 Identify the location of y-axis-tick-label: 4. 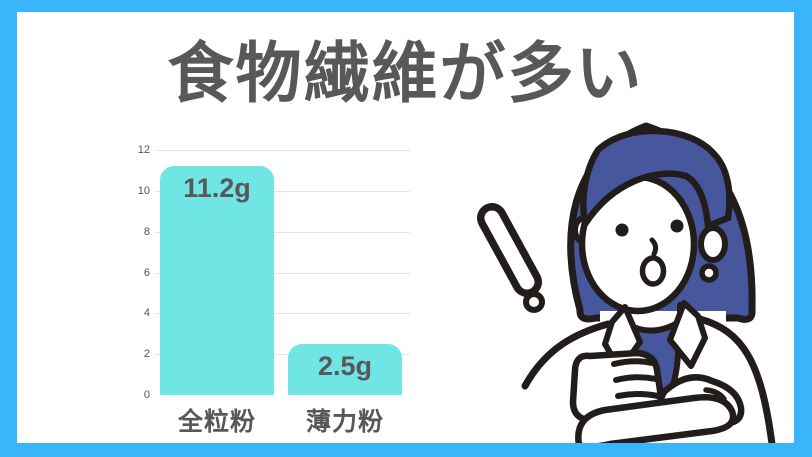
(146, 313).